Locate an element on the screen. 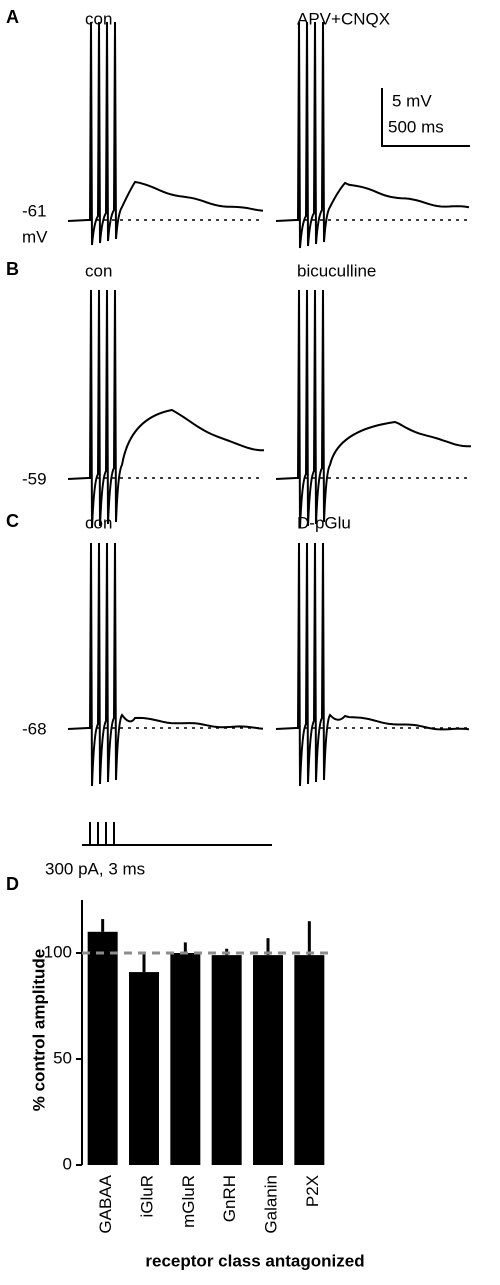  unit-label: mV is located at coordinates (35, 236).